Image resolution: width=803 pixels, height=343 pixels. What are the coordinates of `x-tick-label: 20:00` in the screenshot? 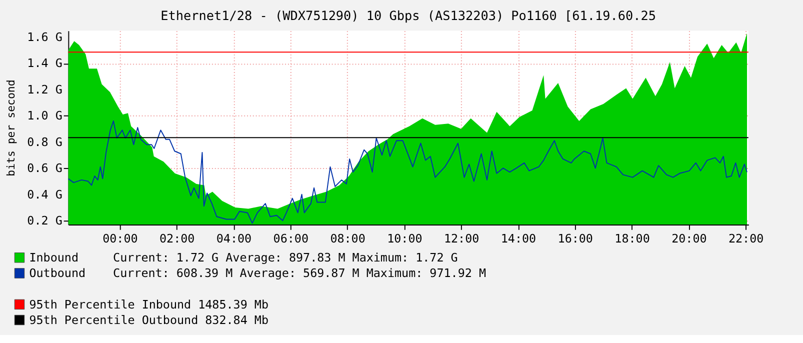 It's located at (689, 239).